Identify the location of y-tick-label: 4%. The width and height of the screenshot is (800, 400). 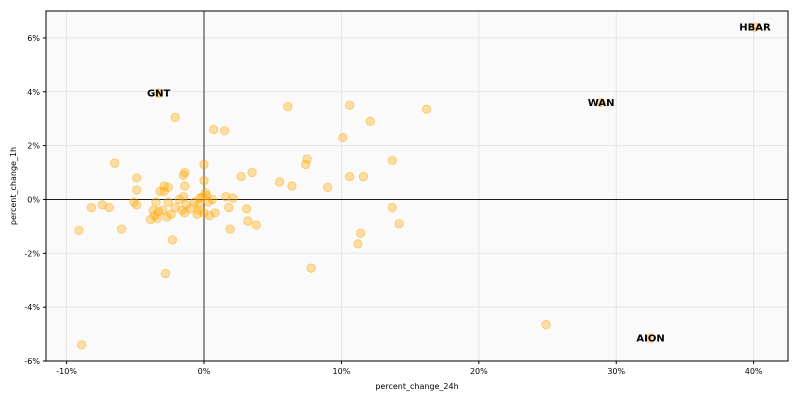
(33, 92).